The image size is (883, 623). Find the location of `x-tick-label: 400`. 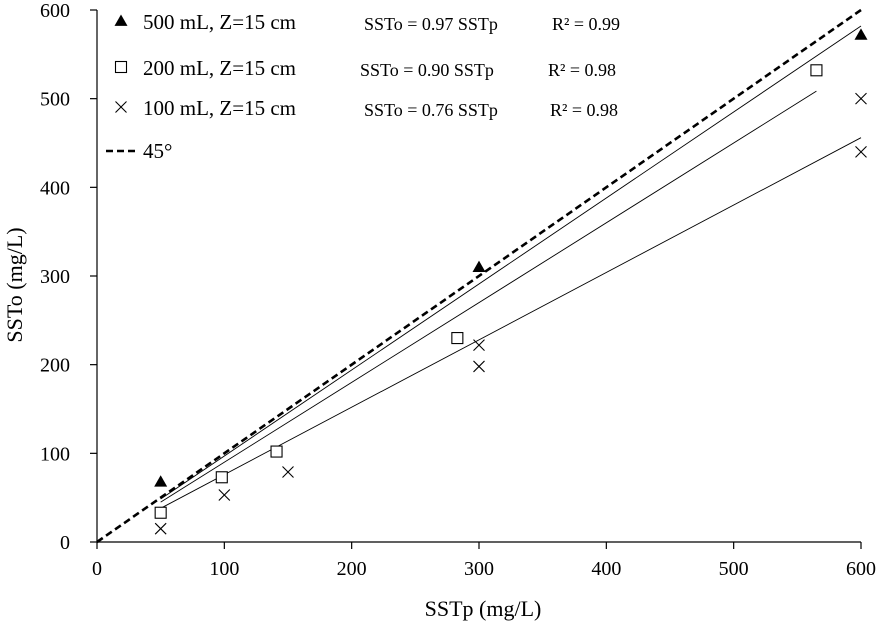

x-tick-label: 400 is located at coordinates (606, 569).